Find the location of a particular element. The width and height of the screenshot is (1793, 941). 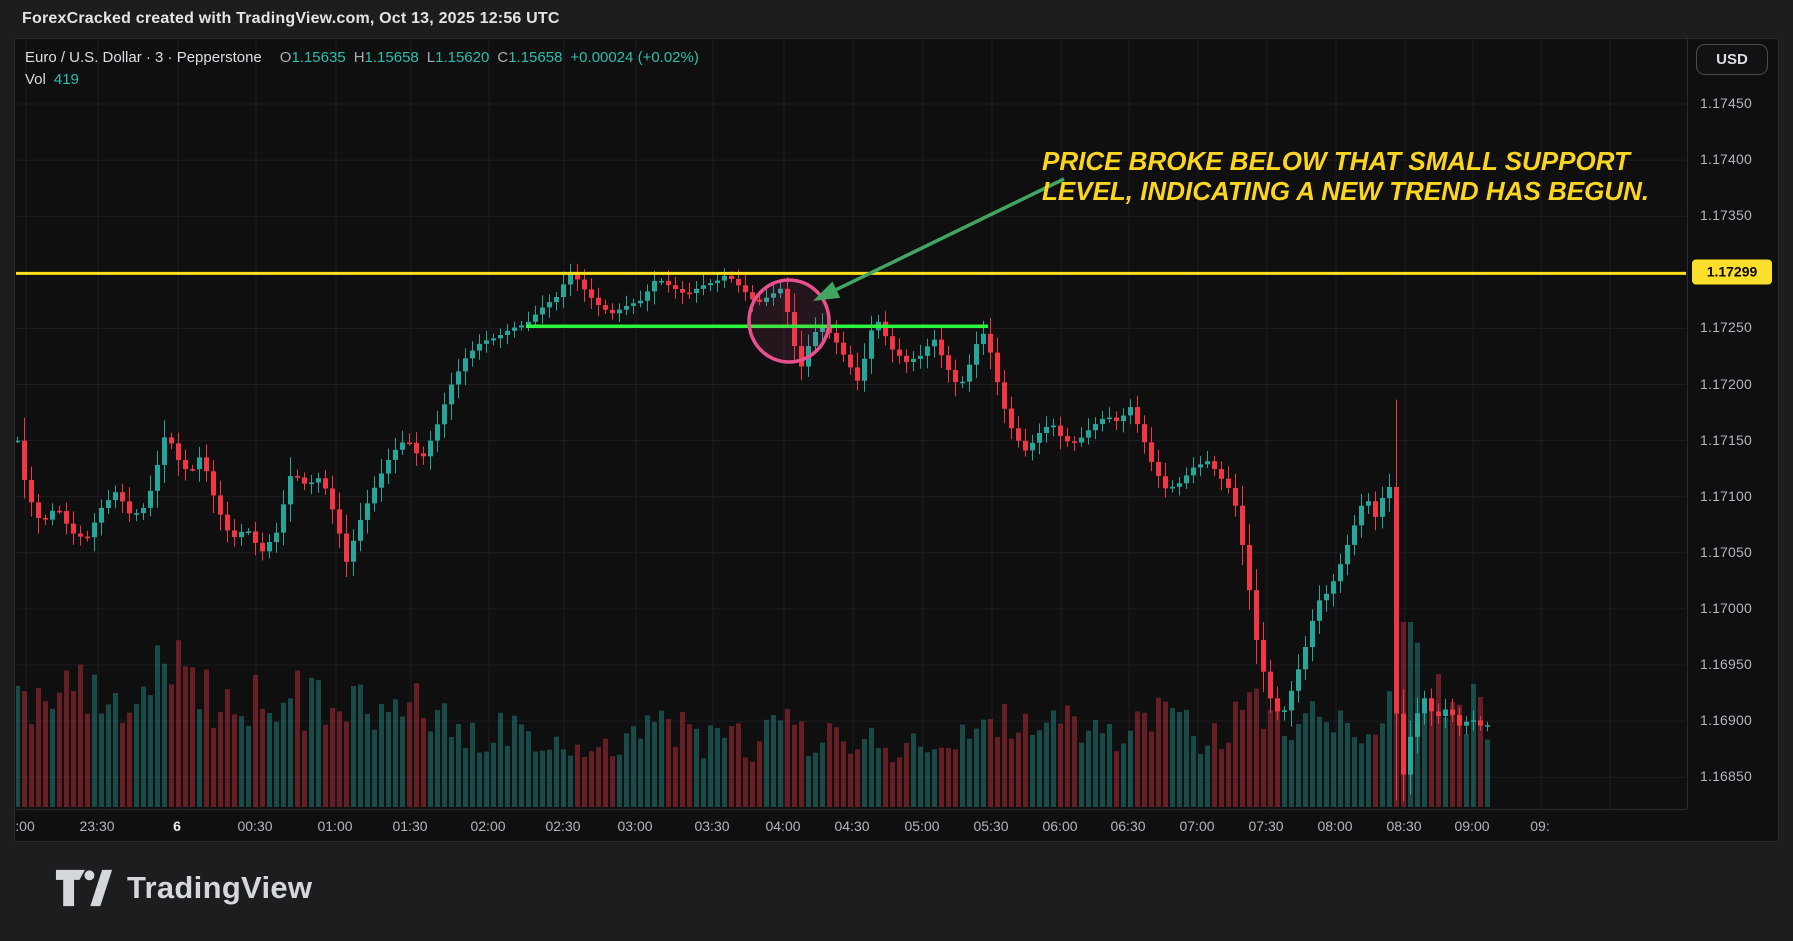

price-tick-label: 1.17100 is located at coordinates (1726, 495).